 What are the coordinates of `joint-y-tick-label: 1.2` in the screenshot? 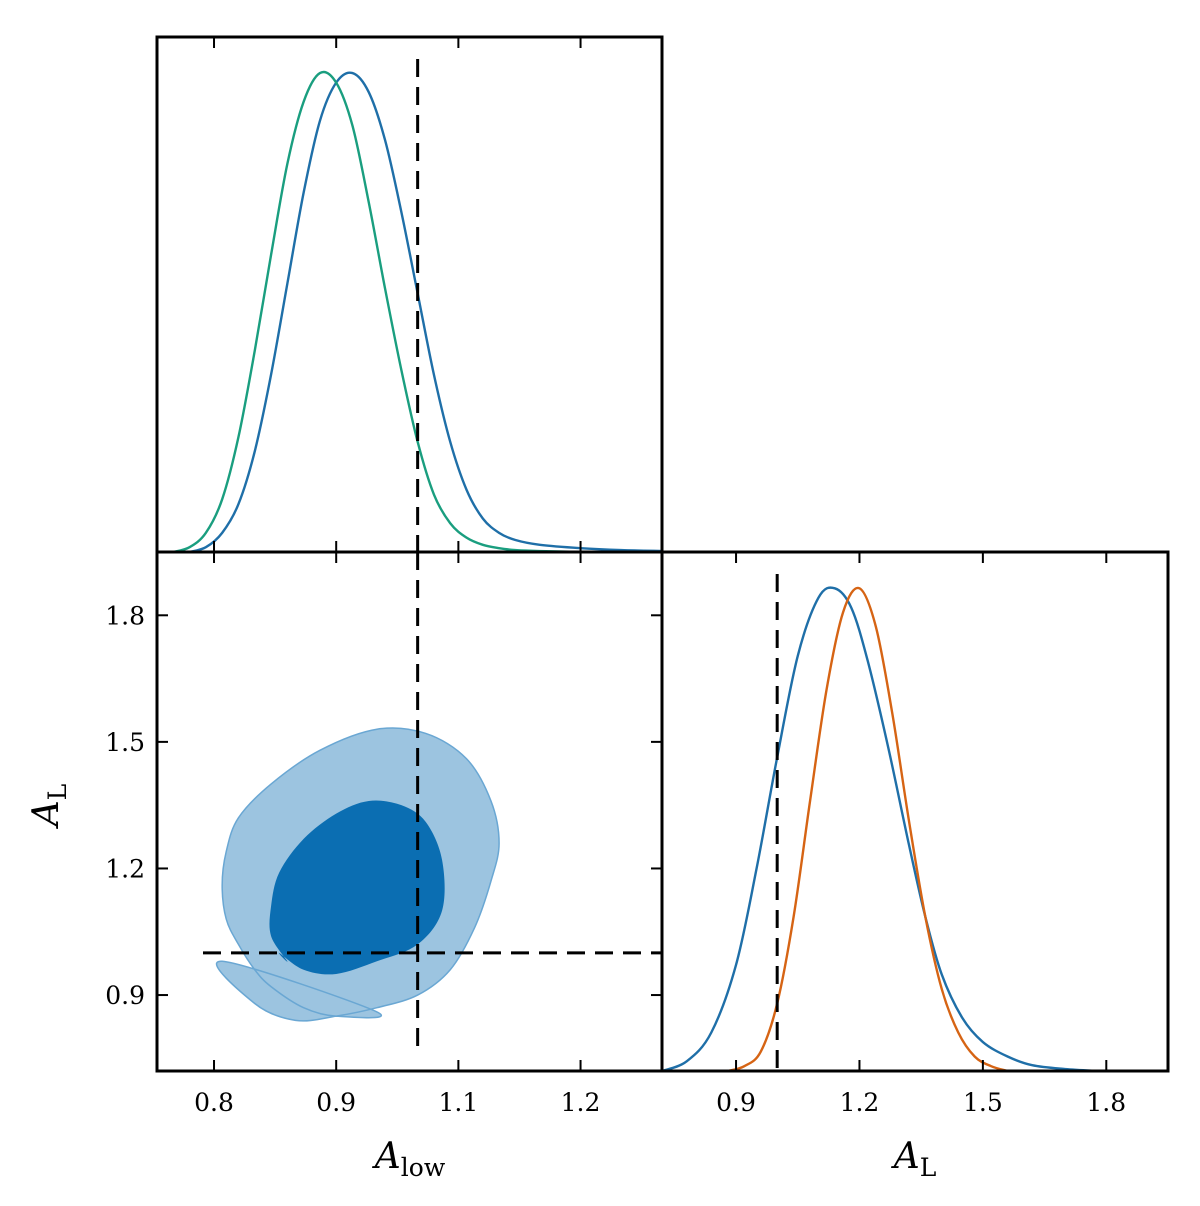 It's located at (125, 868).